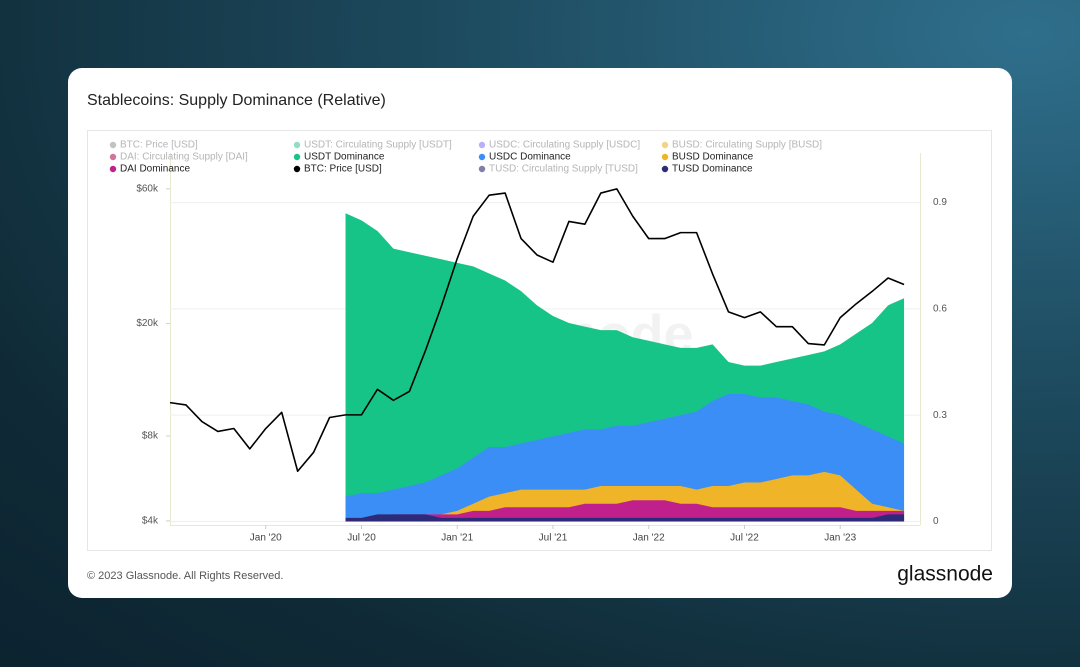  Describe the element at coordinates (712, 169) in the screenshot. I see `legend-label: TUSD Dominance` at that location.